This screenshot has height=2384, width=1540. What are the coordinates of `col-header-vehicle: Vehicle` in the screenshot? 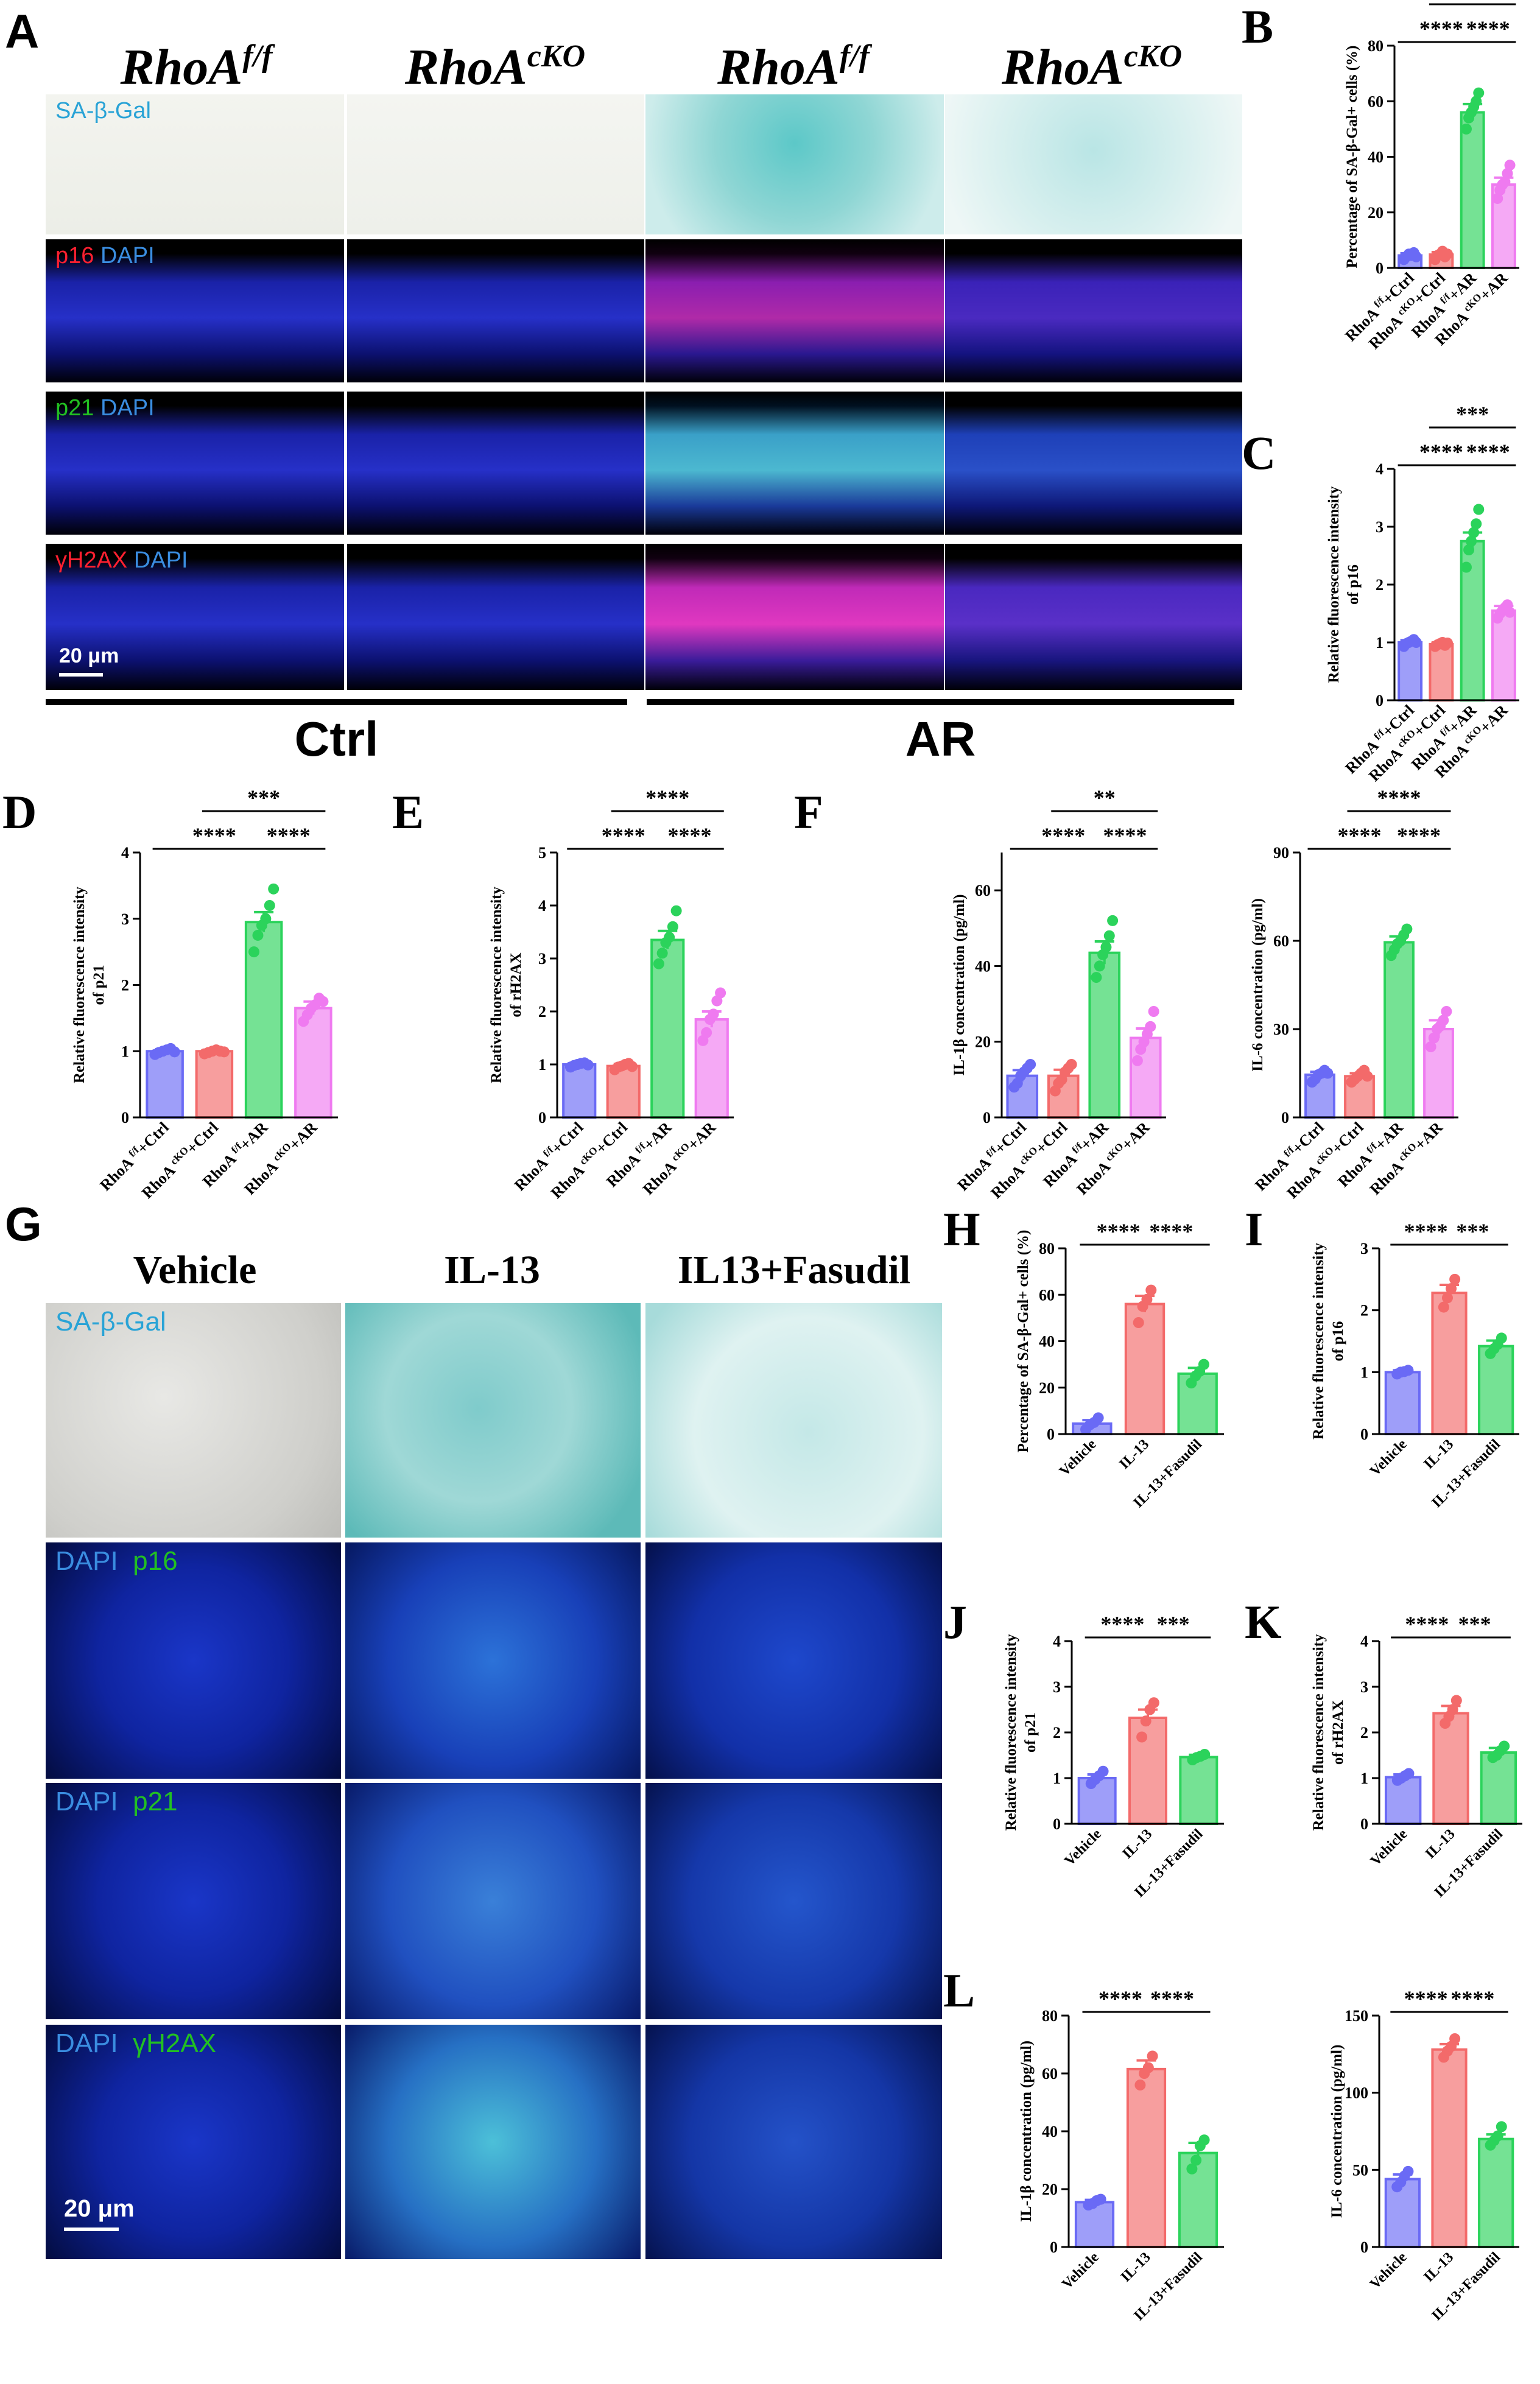 It's located at (195, 1270).